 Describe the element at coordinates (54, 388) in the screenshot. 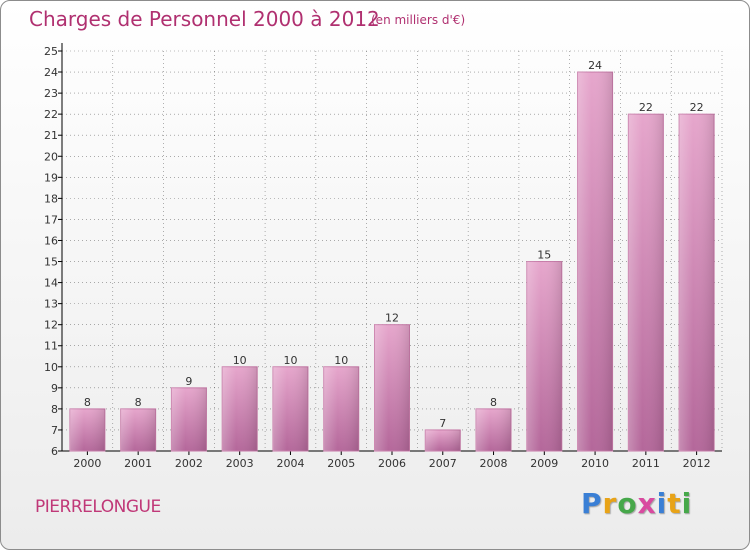

I see `y-tick-label: 9` at that location.